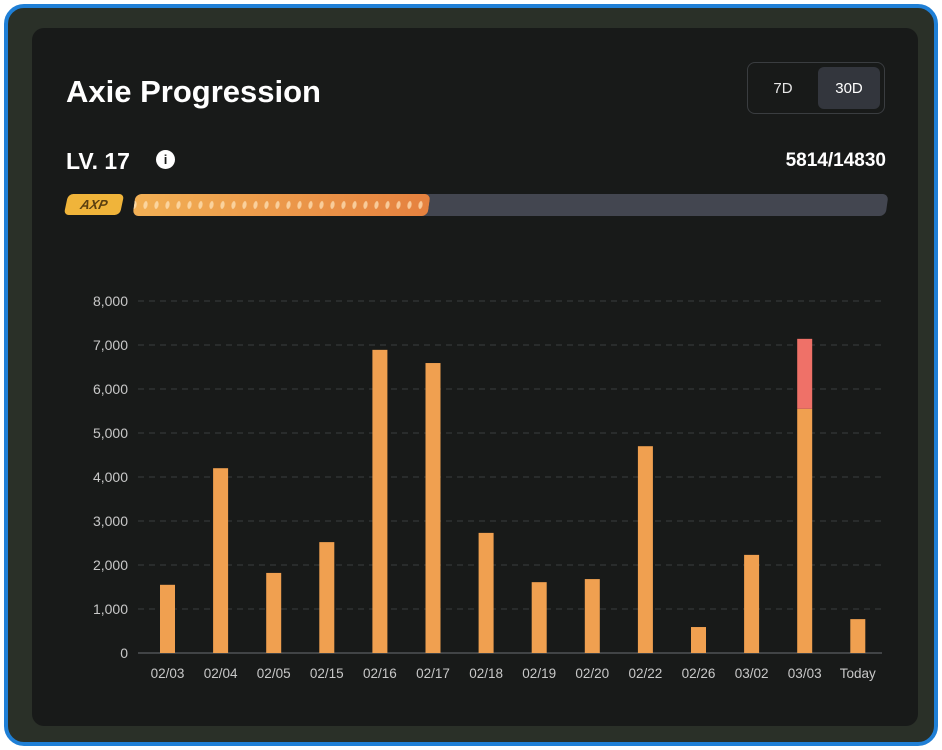 The width and height of the screenshot is (942, 750). What do you see at coordinates (110, 301) in the screenshot?
I see `y-tick-label: 8,000` at bounding box center [110, 301].